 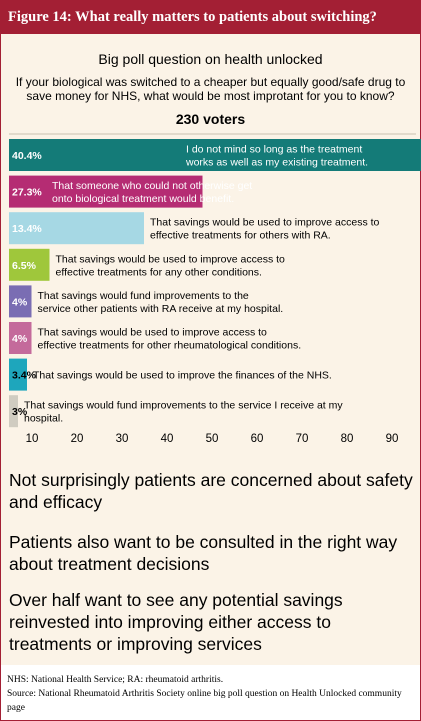 What do you see at coordinates (24, 376) in the screenshot?
I see `bar-value-label-7: 3.4%` at bounding box center [24, 376].